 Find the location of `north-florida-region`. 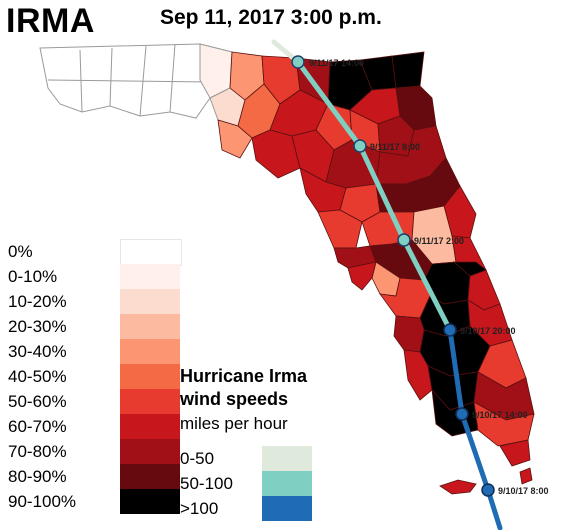

north-florida-region is located at coordinates (332, 120).